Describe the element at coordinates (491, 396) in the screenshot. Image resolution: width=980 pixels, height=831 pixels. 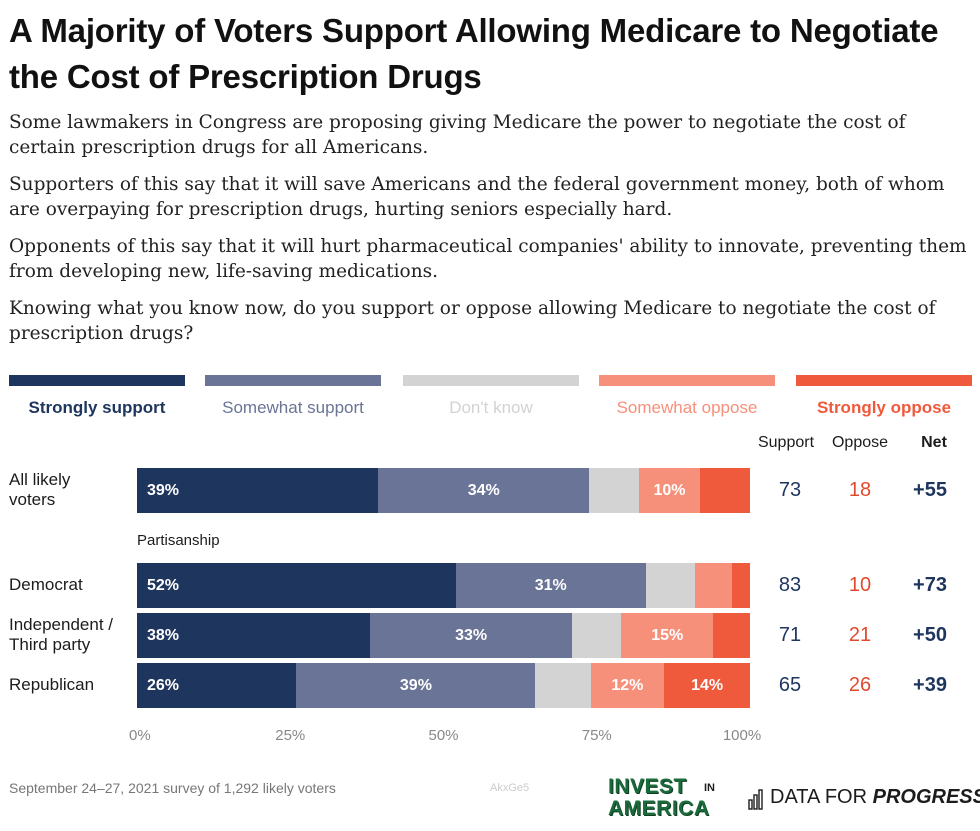
I see `legend-item: Don't know` at that location.